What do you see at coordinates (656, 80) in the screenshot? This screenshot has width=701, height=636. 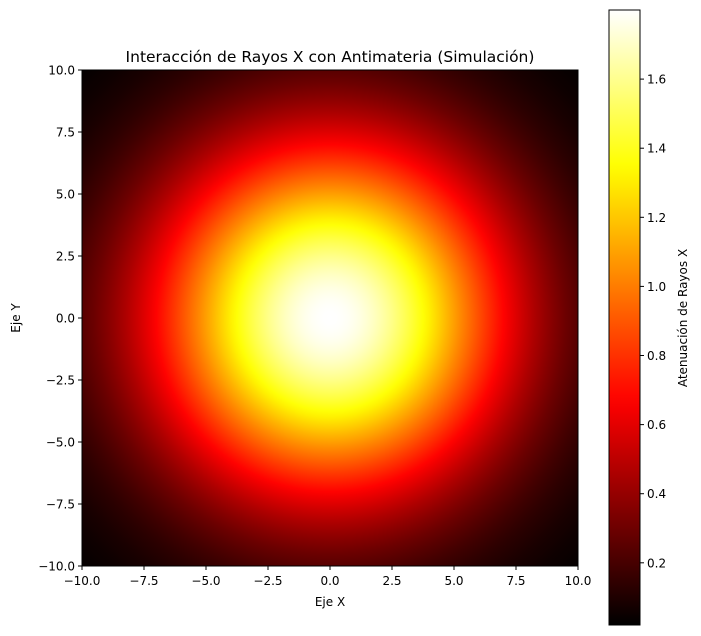 I see `colorbar-tick-label: 1.6` at bounding box center [656, 80].